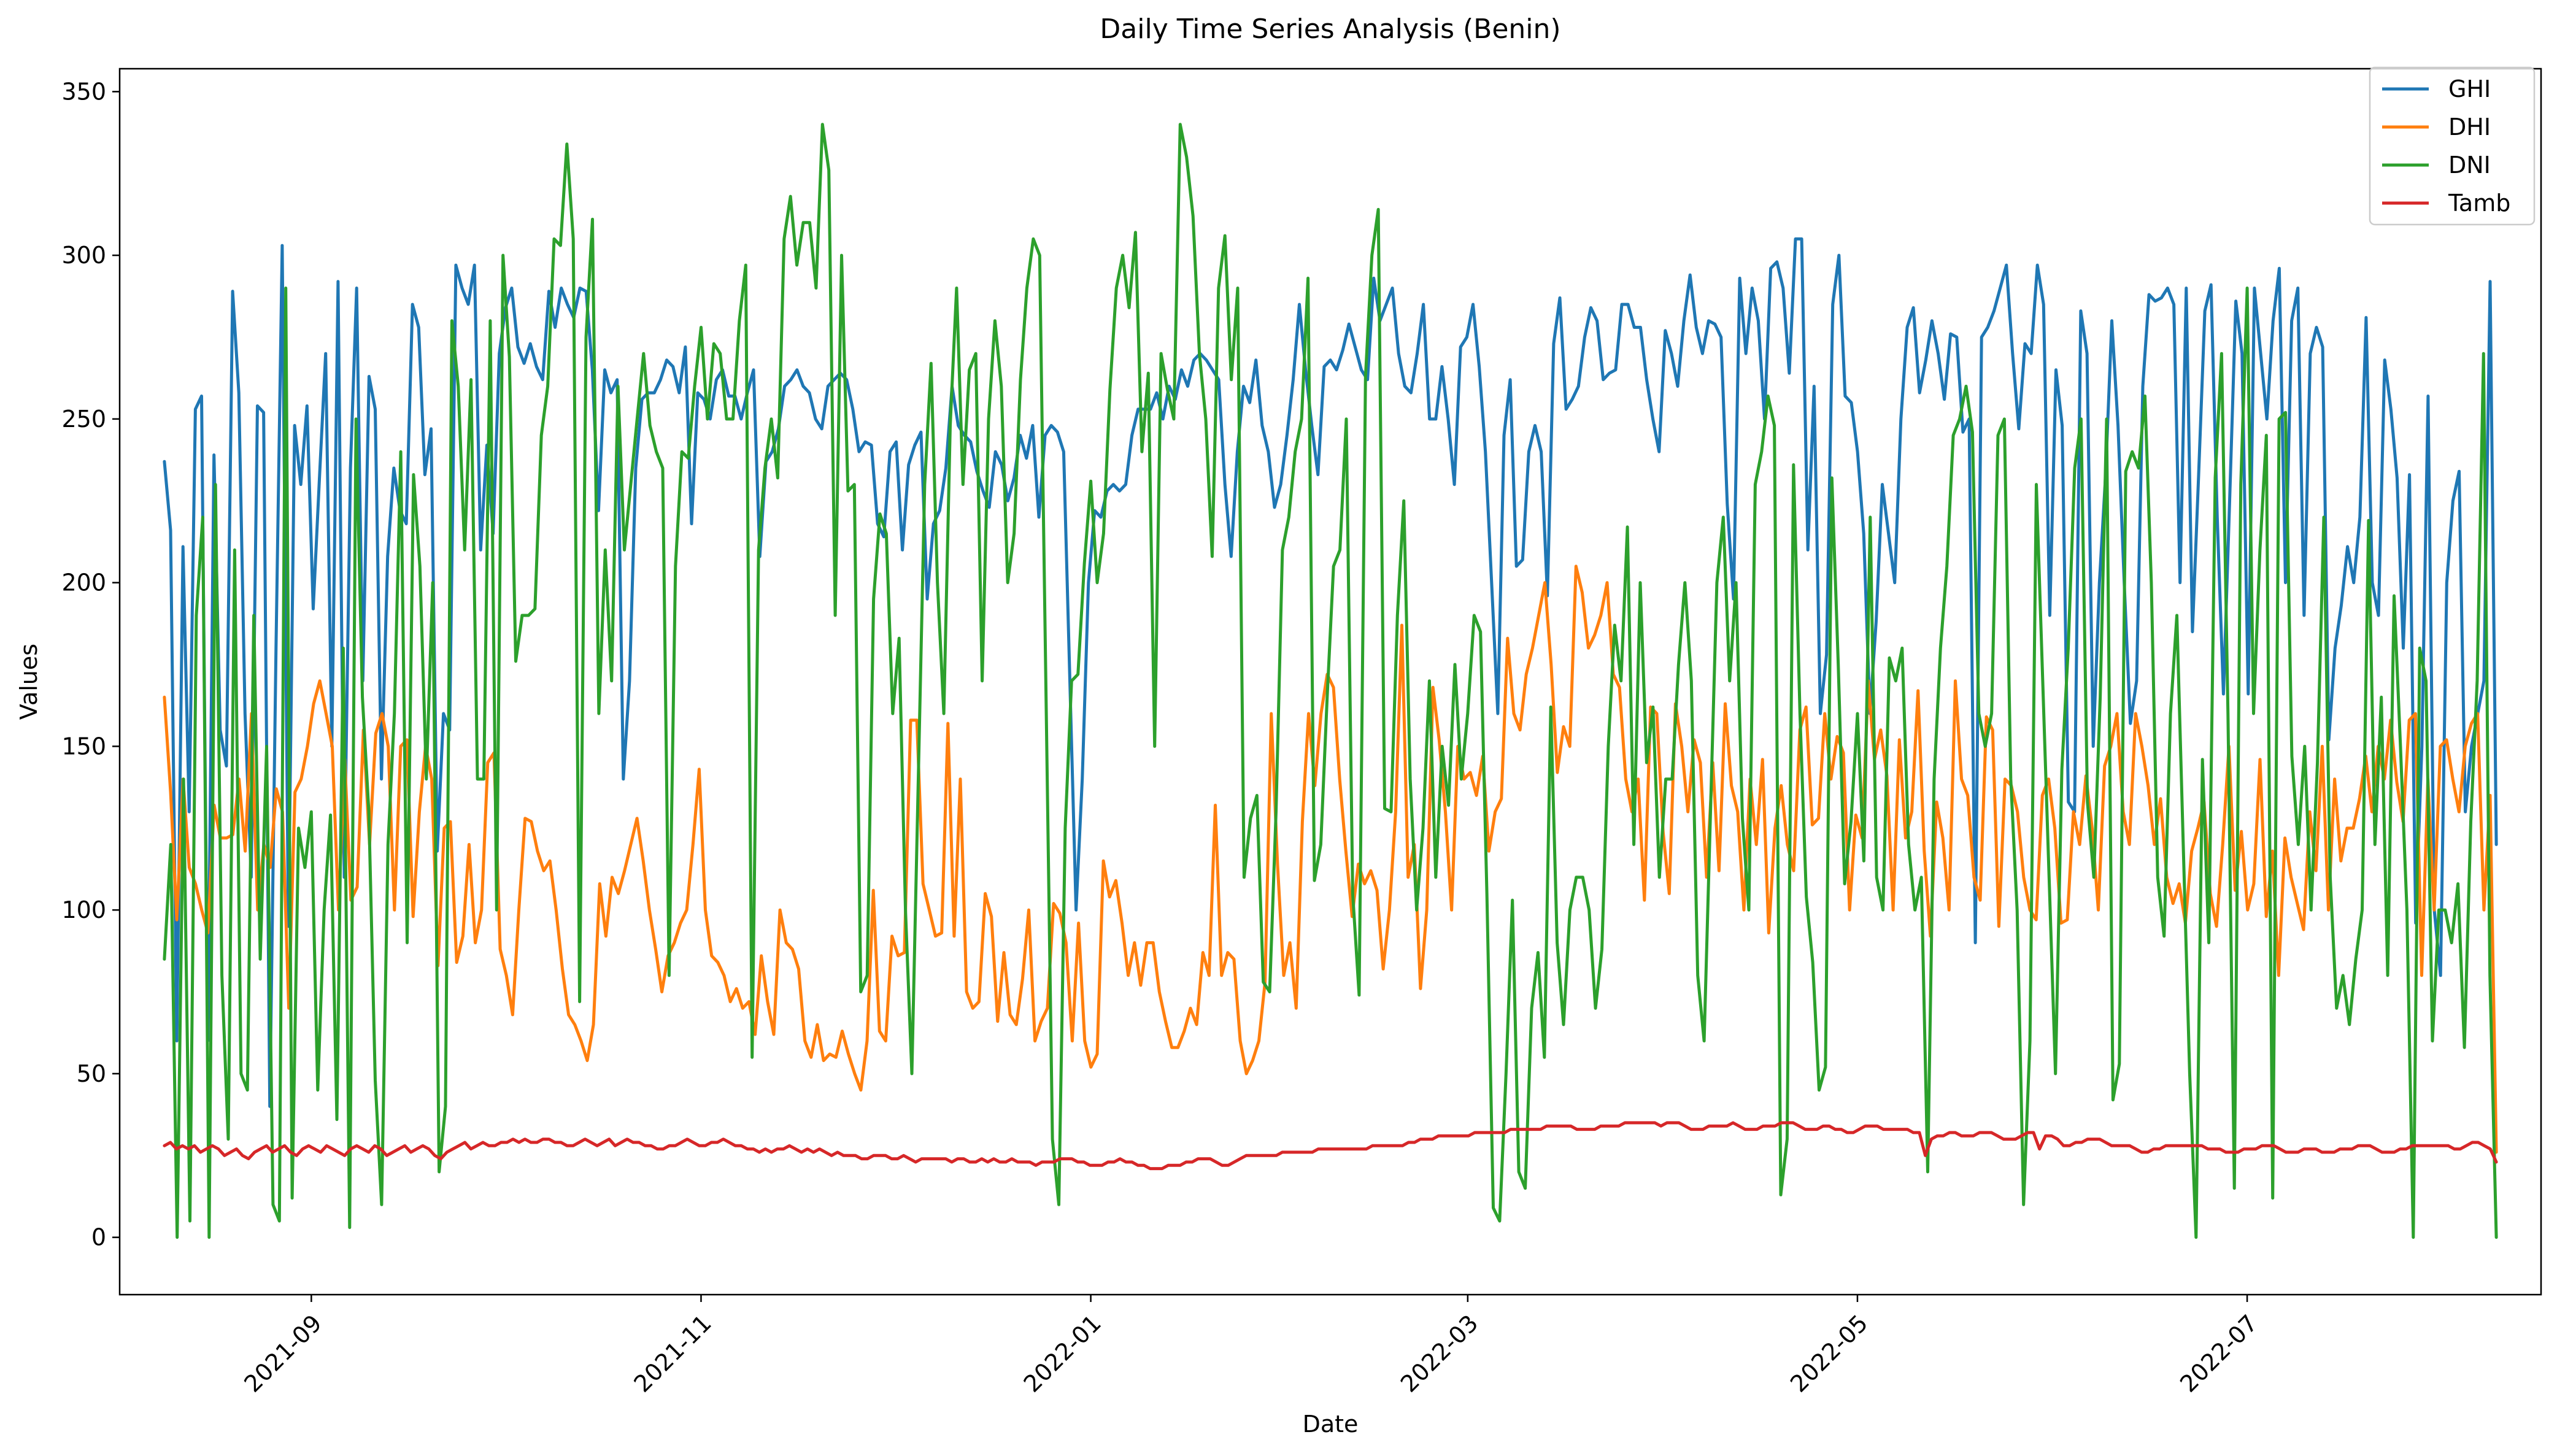 The height and width of the screenshot is (1456, 2557). What do you see at coordinates (91, 664) in the screenshot?
I see `y-axis: 0 50 100 150 200 250 300 350` at bounding box center [91, 664].